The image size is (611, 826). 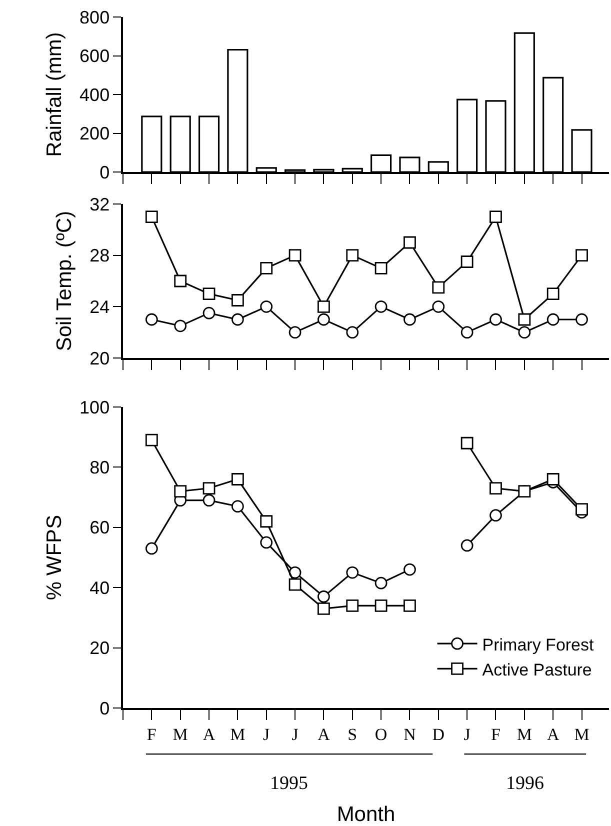 What do you see at coordinates (538, 644) in the screenshot?
I see `legend-label: Primary Forest` at bounding box center [538, 644].